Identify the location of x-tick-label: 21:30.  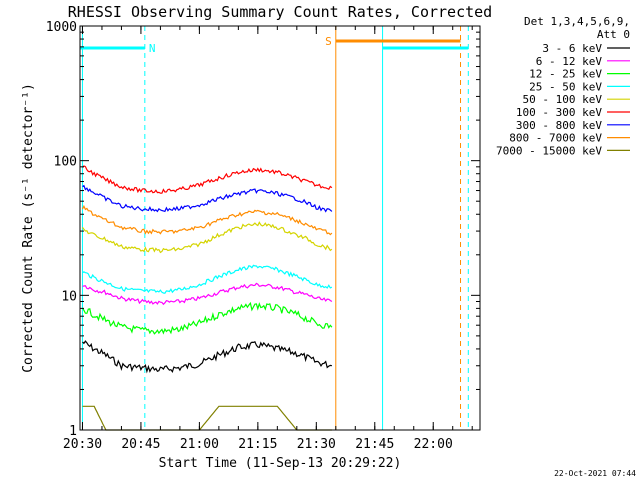
(316, 444).